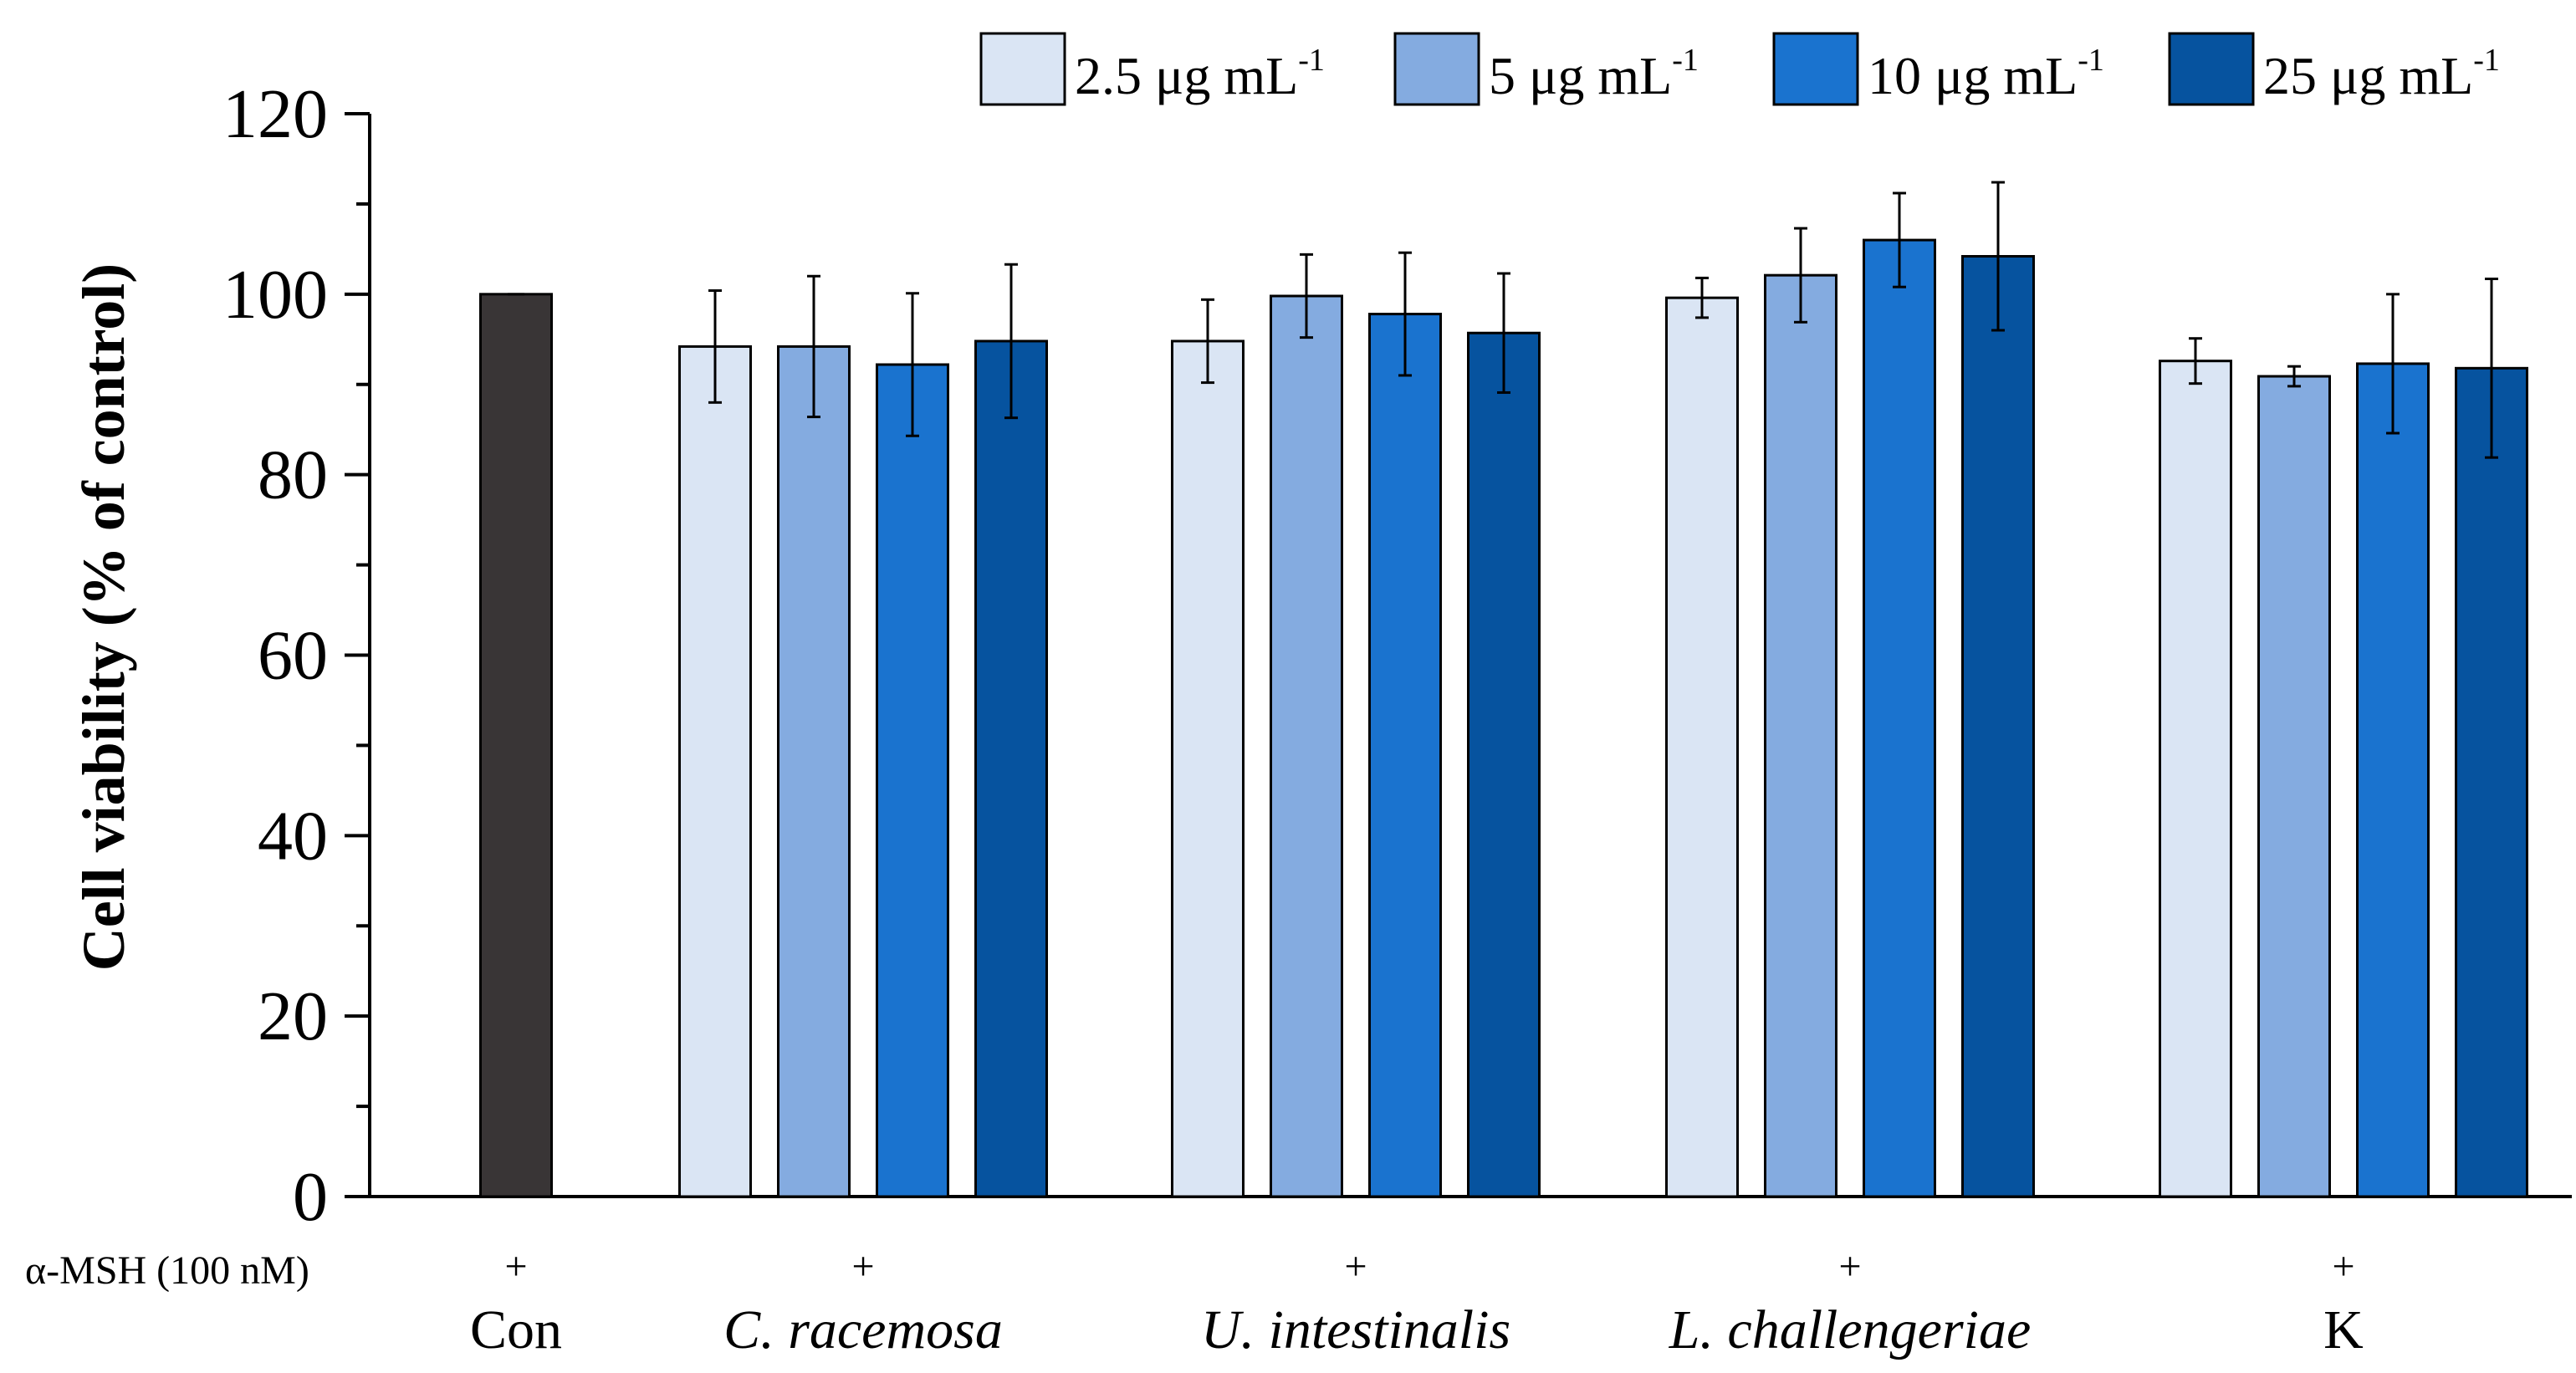  Describe the element at coordinates (1355, 1266) in the screenshot. I see `group-2-treatment-mark: +` at that location.